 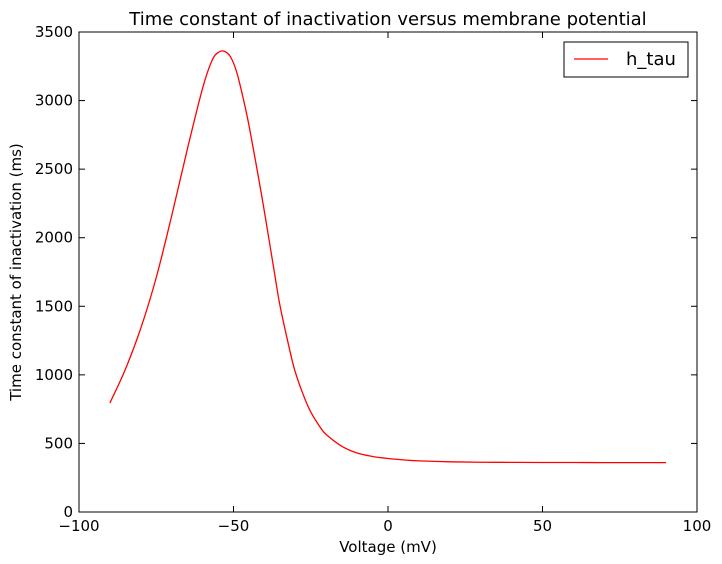 I want to click on y-tick-label: 0, so click(x=68, y=512).